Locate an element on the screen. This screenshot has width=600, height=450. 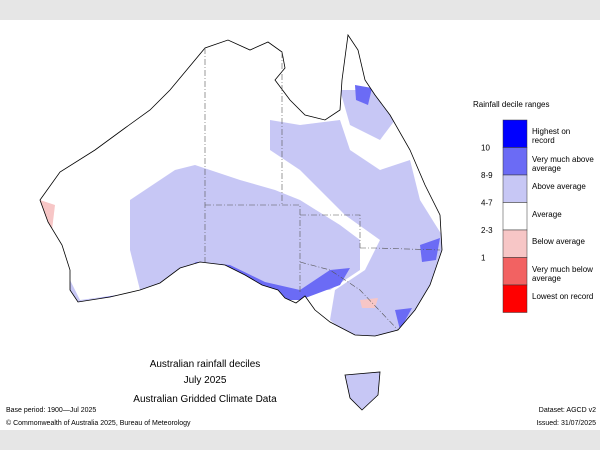
base-period: Base period: 1900—Jul 2025 is located at coordinates (51, 410).